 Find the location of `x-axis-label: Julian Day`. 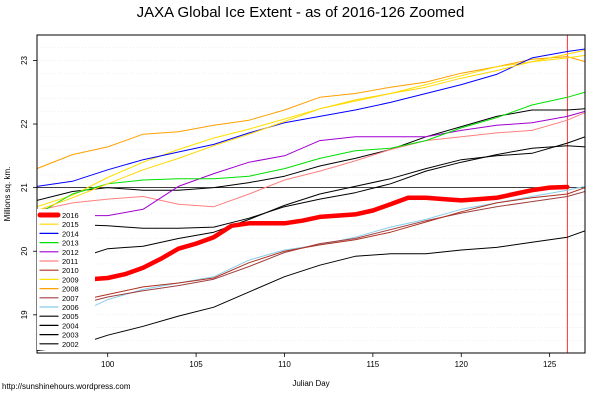

x-axis-label: Julian Day is located at coordinates (310, 383).